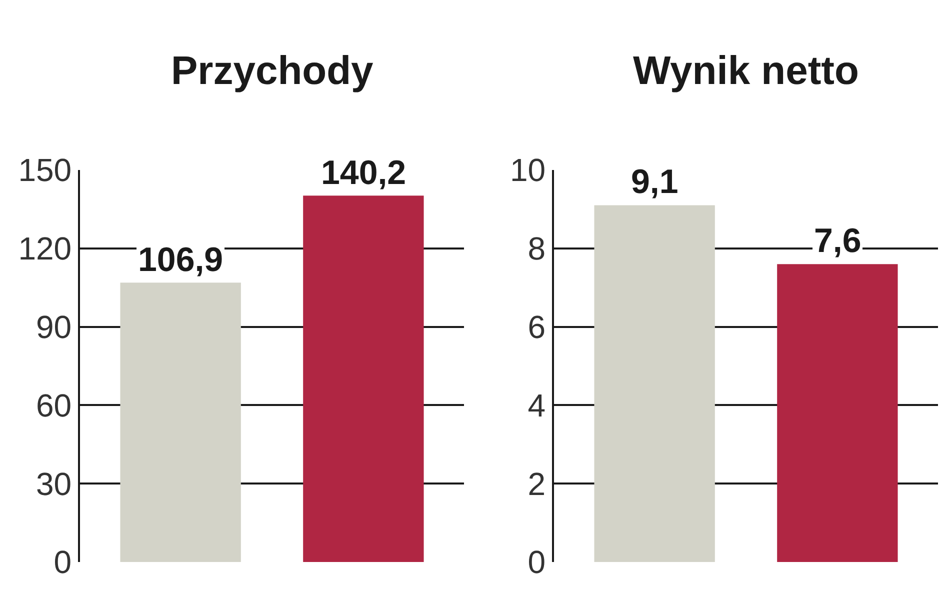 The height and width of the screenshot is (593, 948). I want to click on y-tick-label: 30, so click(54, 484).